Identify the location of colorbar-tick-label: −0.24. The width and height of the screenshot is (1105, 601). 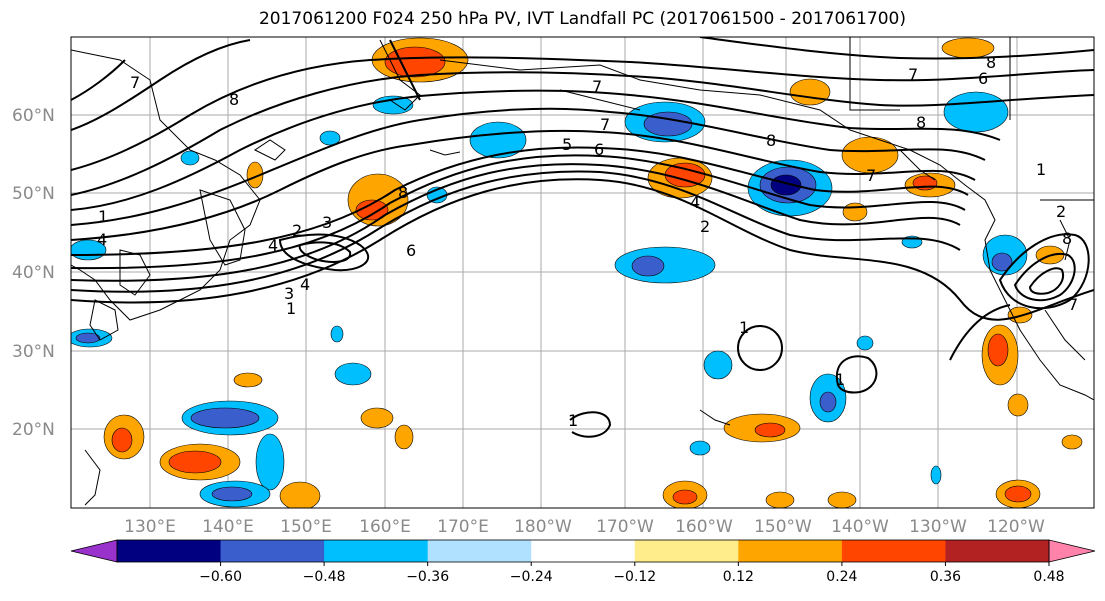
(531, 577).